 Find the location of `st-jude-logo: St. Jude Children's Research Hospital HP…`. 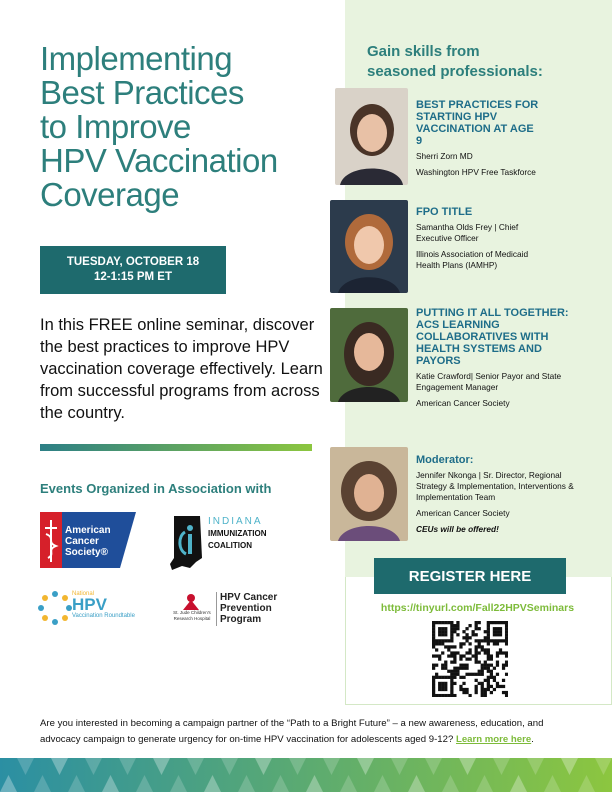

st-jude-logo: St. Jude Children's Research Hospital HP… is located at coordinates (235, 609).